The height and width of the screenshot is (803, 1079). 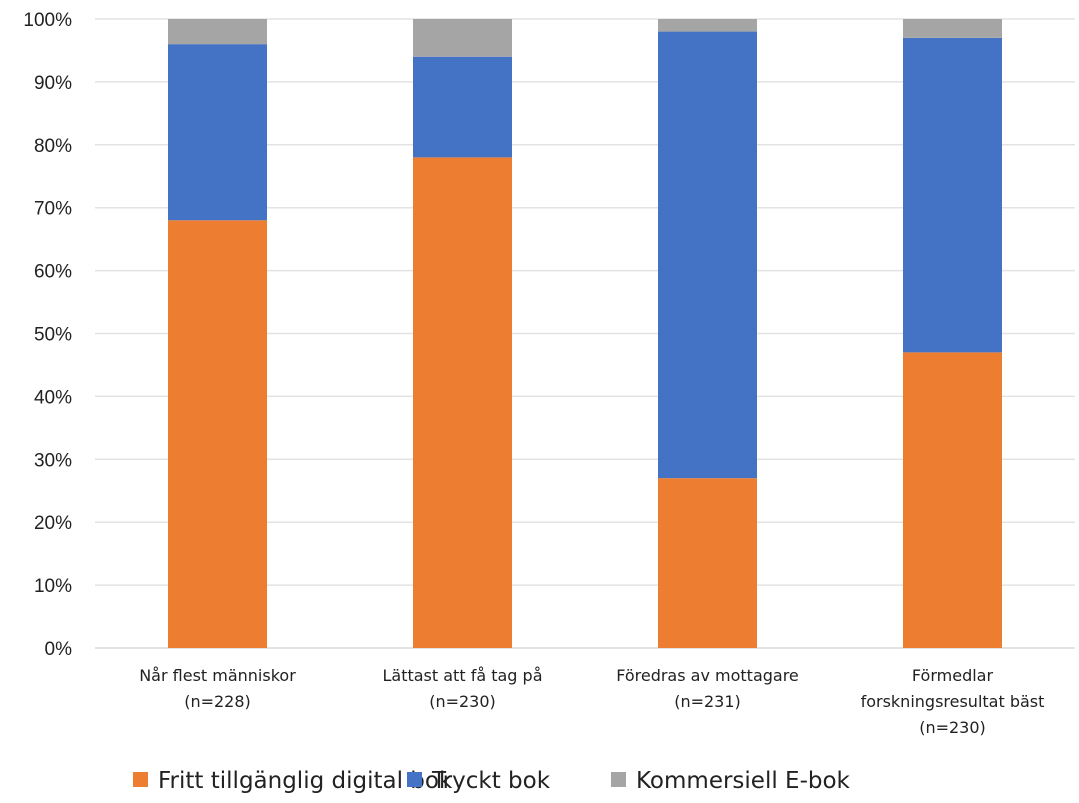 What do you see at coordinates (462, 675) in the screenshot?
I see `x-category-label: Lättast att få tag på` at bounding box center [462, 675].